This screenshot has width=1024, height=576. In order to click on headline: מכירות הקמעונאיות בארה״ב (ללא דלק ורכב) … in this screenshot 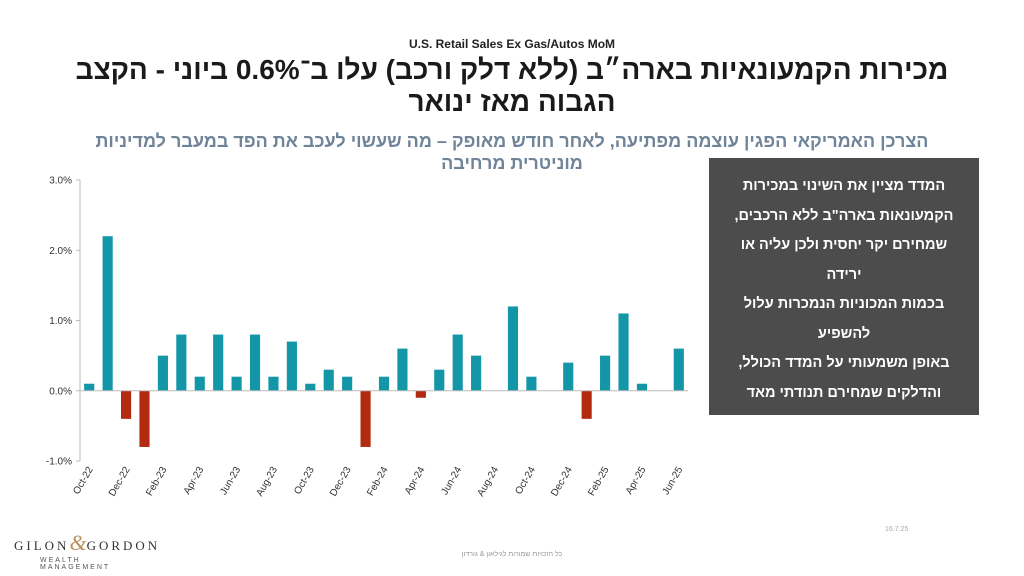, I will do `click(512, 85)`.